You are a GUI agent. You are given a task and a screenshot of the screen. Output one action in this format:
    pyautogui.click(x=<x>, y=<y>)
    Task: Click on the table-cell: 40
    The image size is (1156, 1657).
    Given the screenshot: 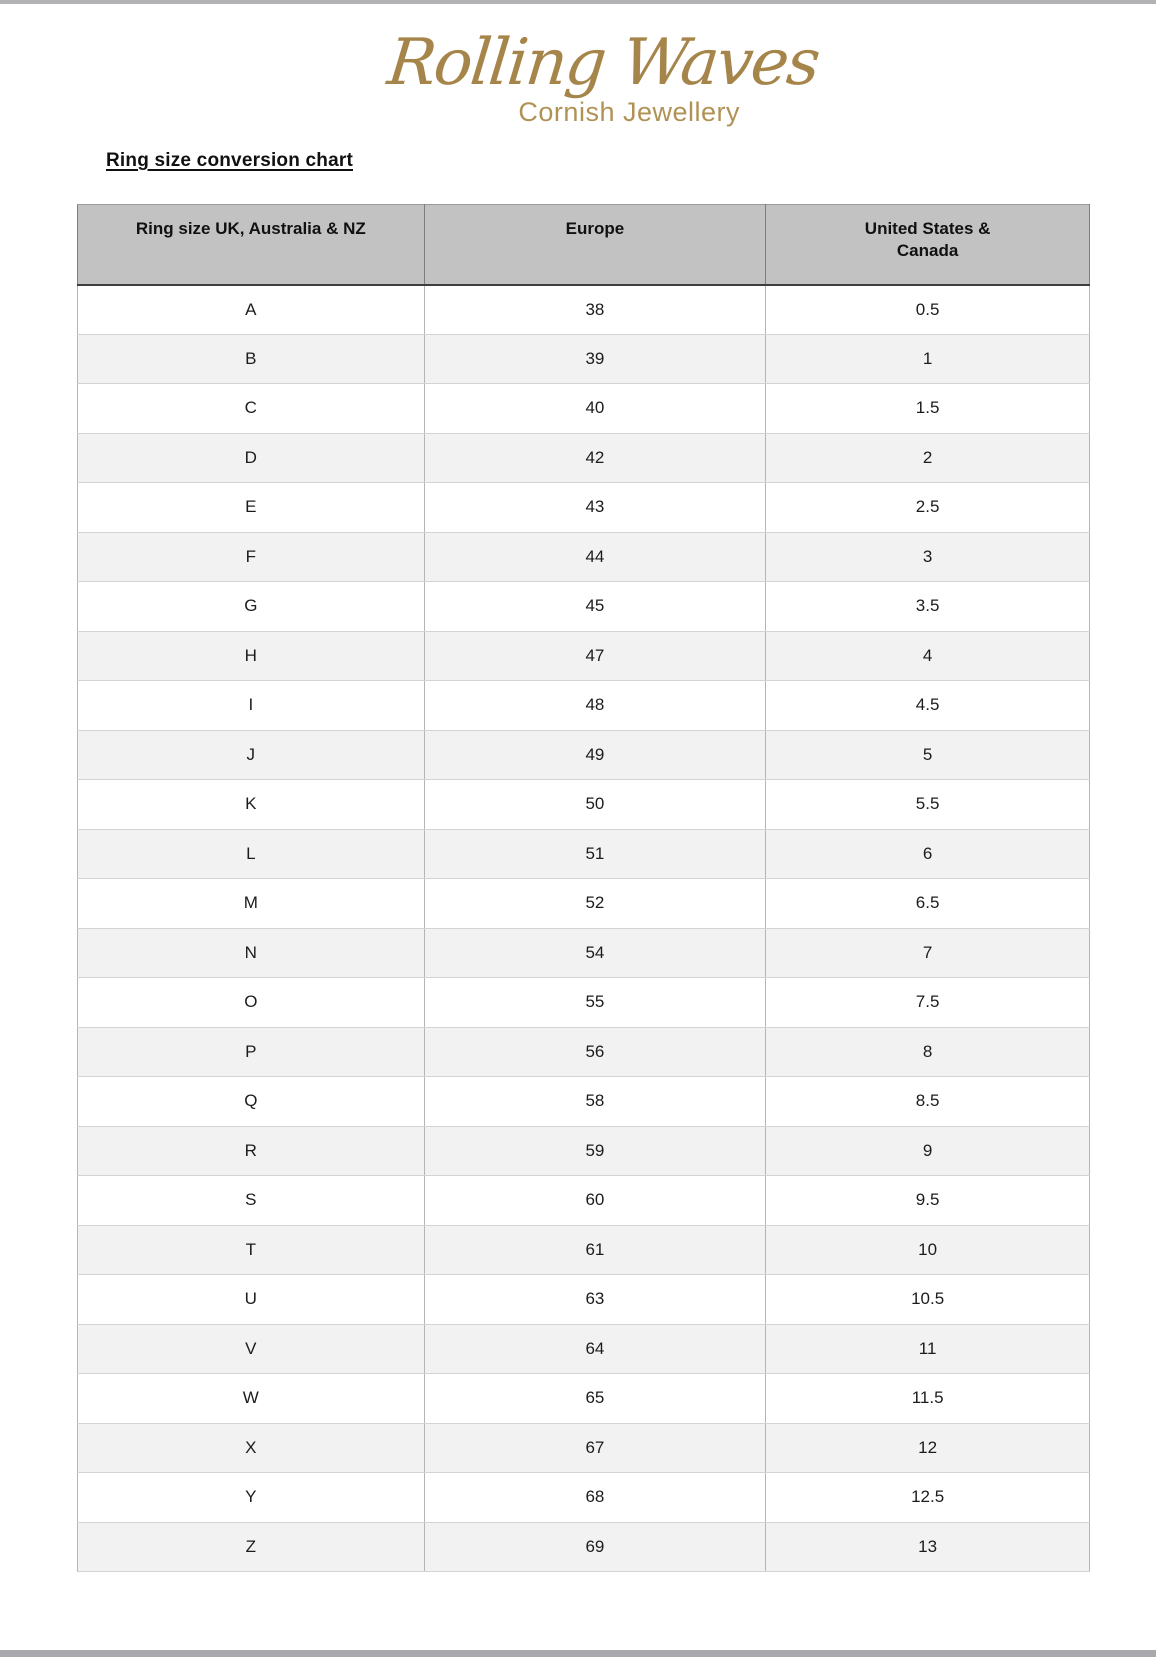 What is the action you would take?
    pyautogui.click(x=595, y=408)
    